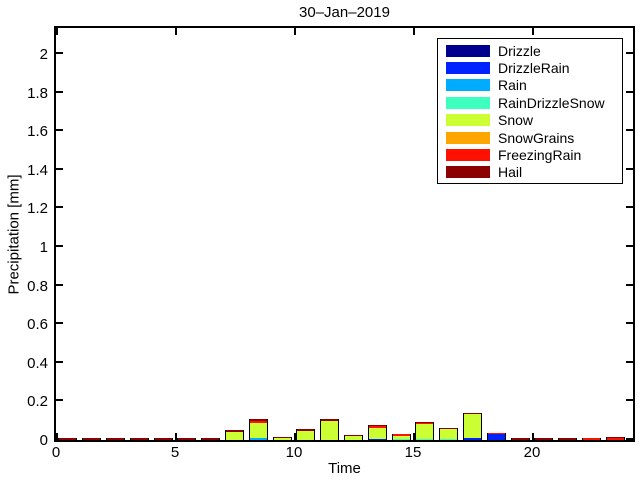  Describe the element at coordinates (37, 324) in the screenshot. I see `y-tick-label: 0.6` at that location.